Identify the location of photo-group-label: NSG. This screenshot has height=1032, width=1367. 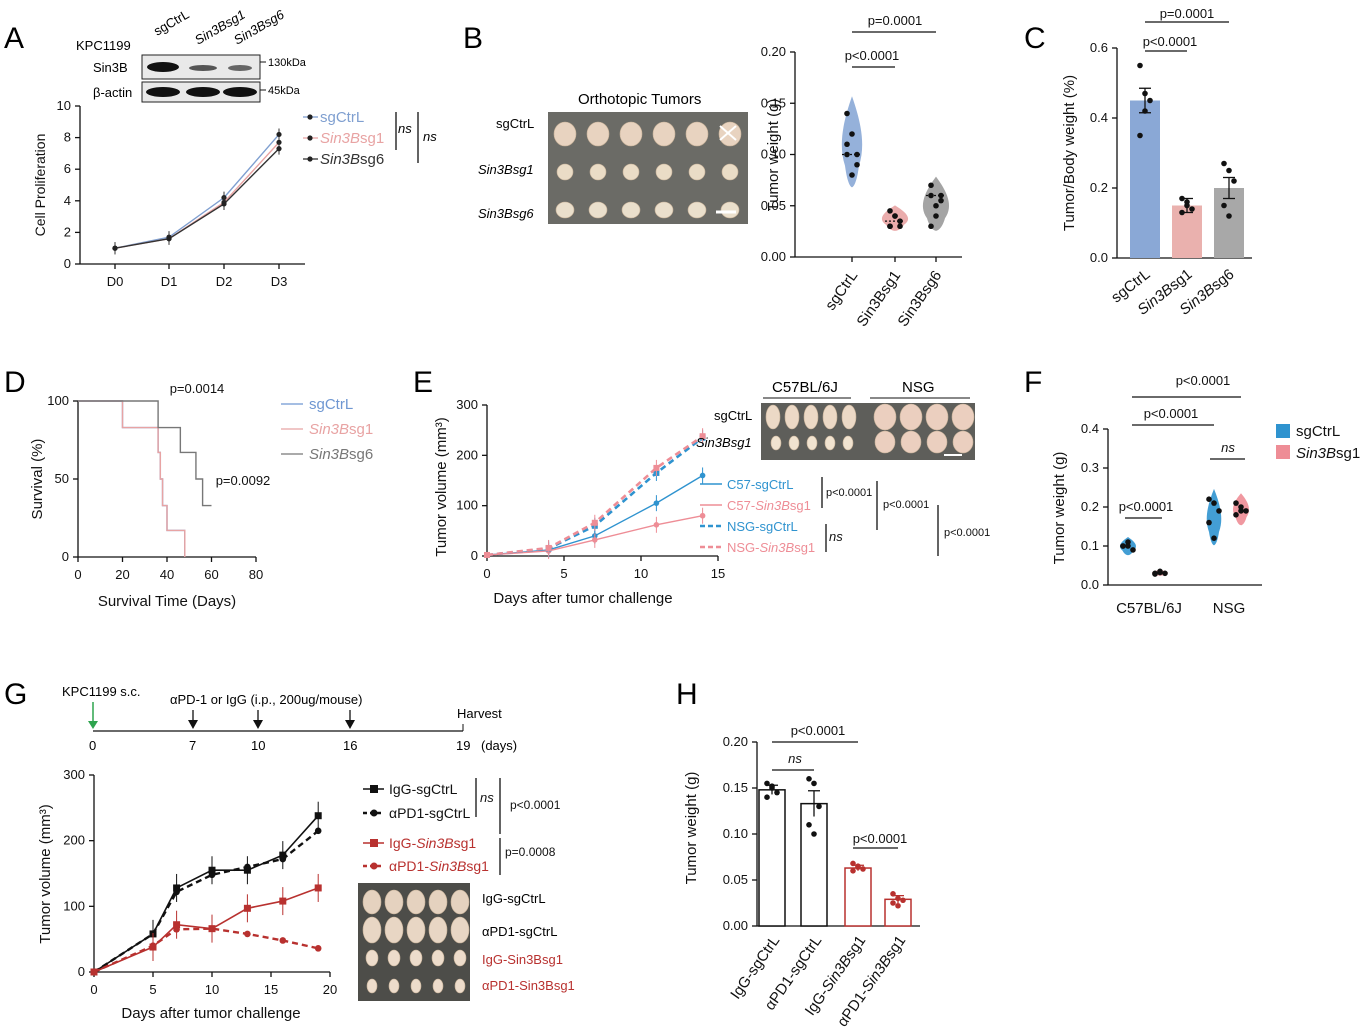
(918, 387).